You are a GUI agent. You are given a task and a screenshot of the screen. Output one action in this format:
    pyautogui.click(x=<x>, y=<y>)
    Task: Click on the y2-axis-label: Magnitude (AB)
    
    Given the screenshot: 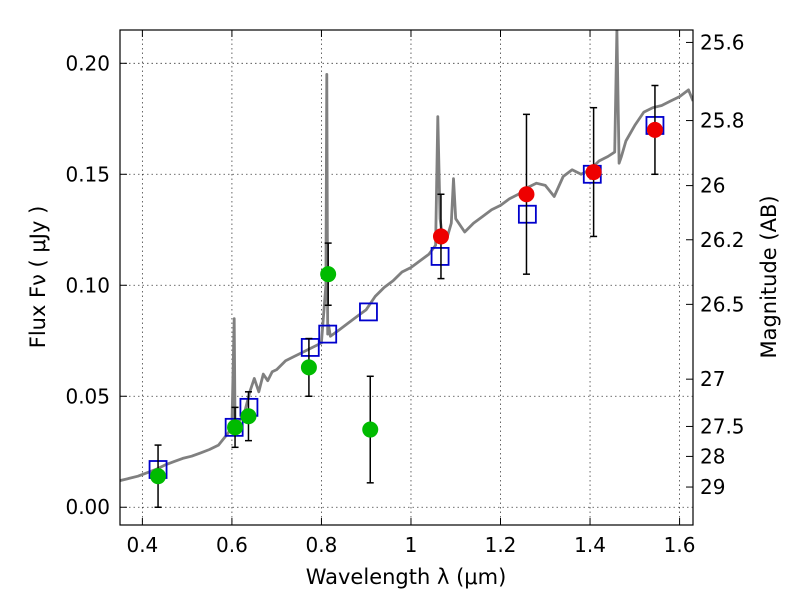 What is the action you would take?
    pyautogui.click(x=769, y=276)
    